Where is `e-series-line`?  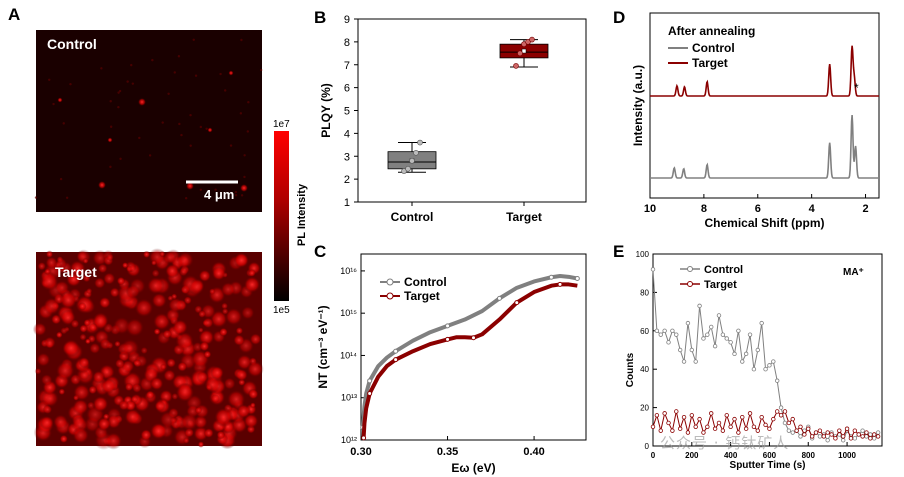
e-series-line is located at coordinates (765, 355).